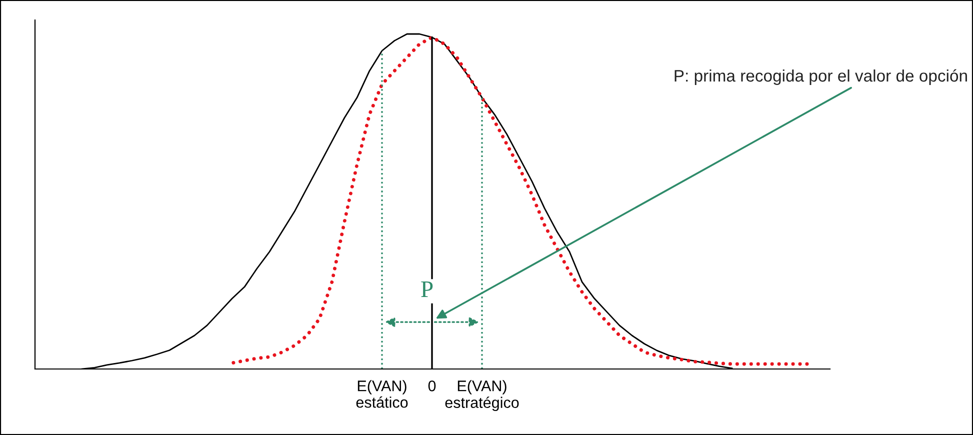  Describe the element at coordinates (820, 77) in the screenshot. I see `annotation: P: prima recogida por el valor de opción` at that location.